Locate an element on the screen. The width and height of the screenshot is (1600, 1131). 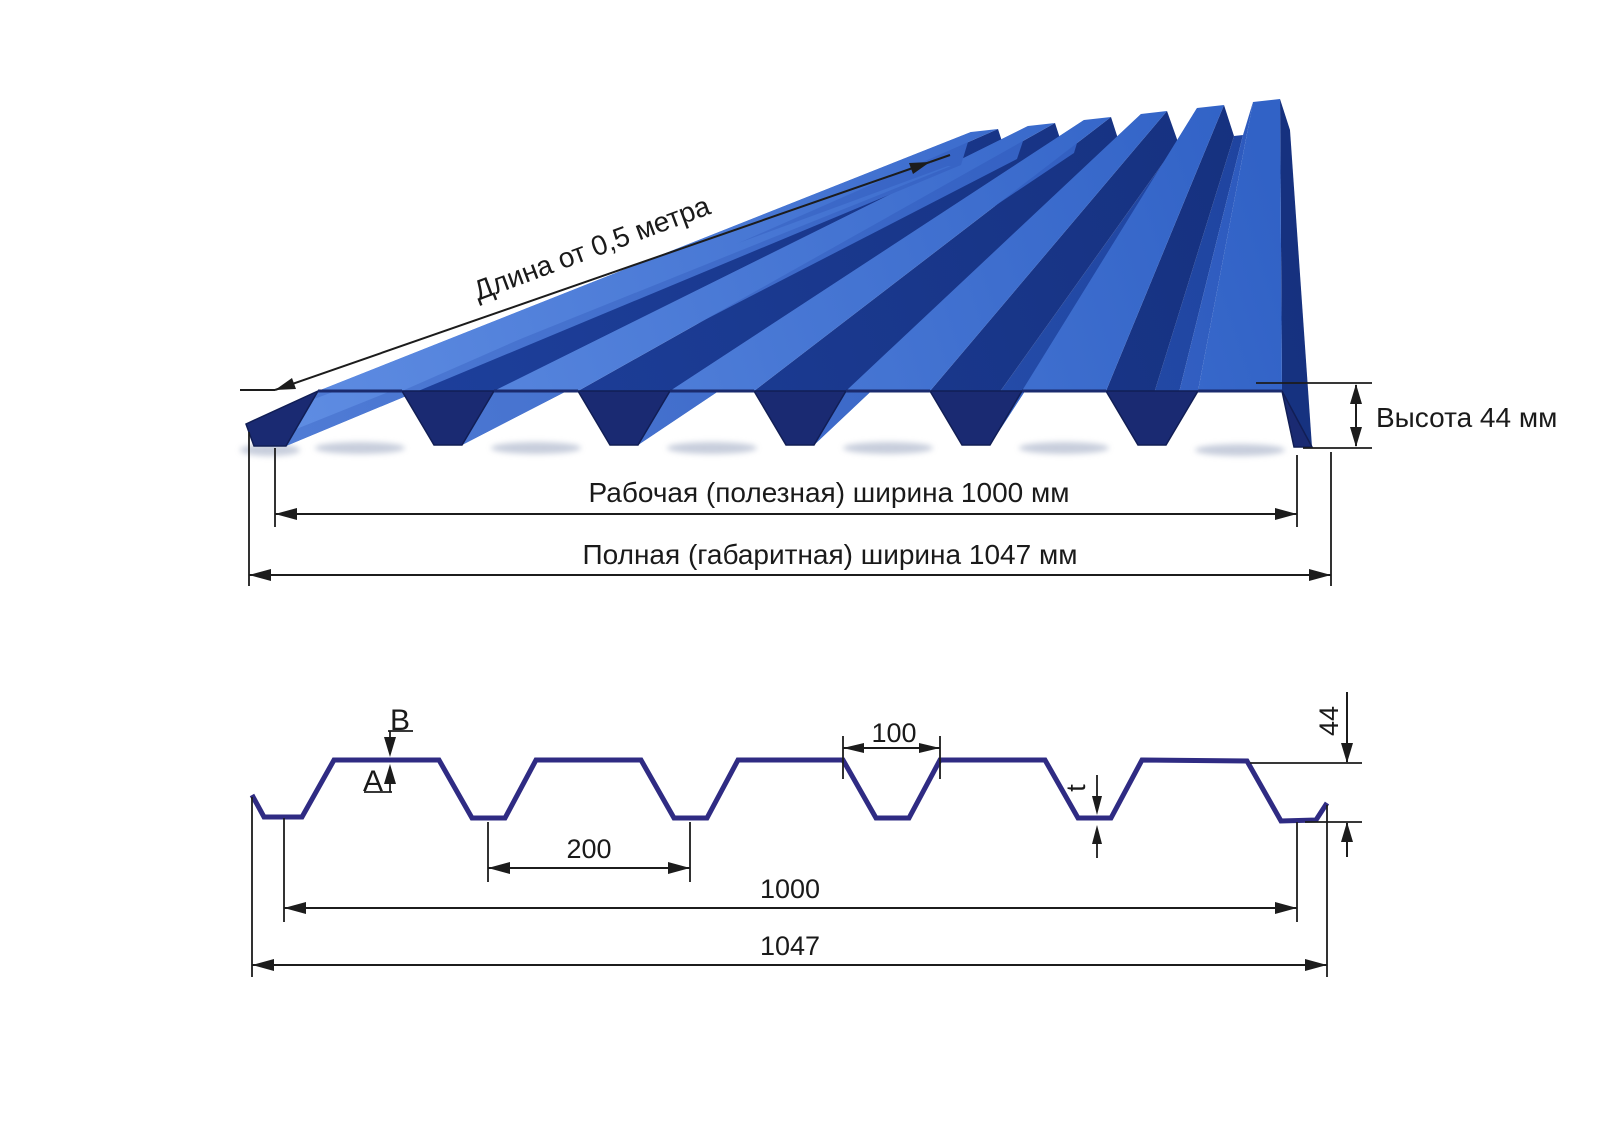
label-a: A is located at coordinates (373, 781).